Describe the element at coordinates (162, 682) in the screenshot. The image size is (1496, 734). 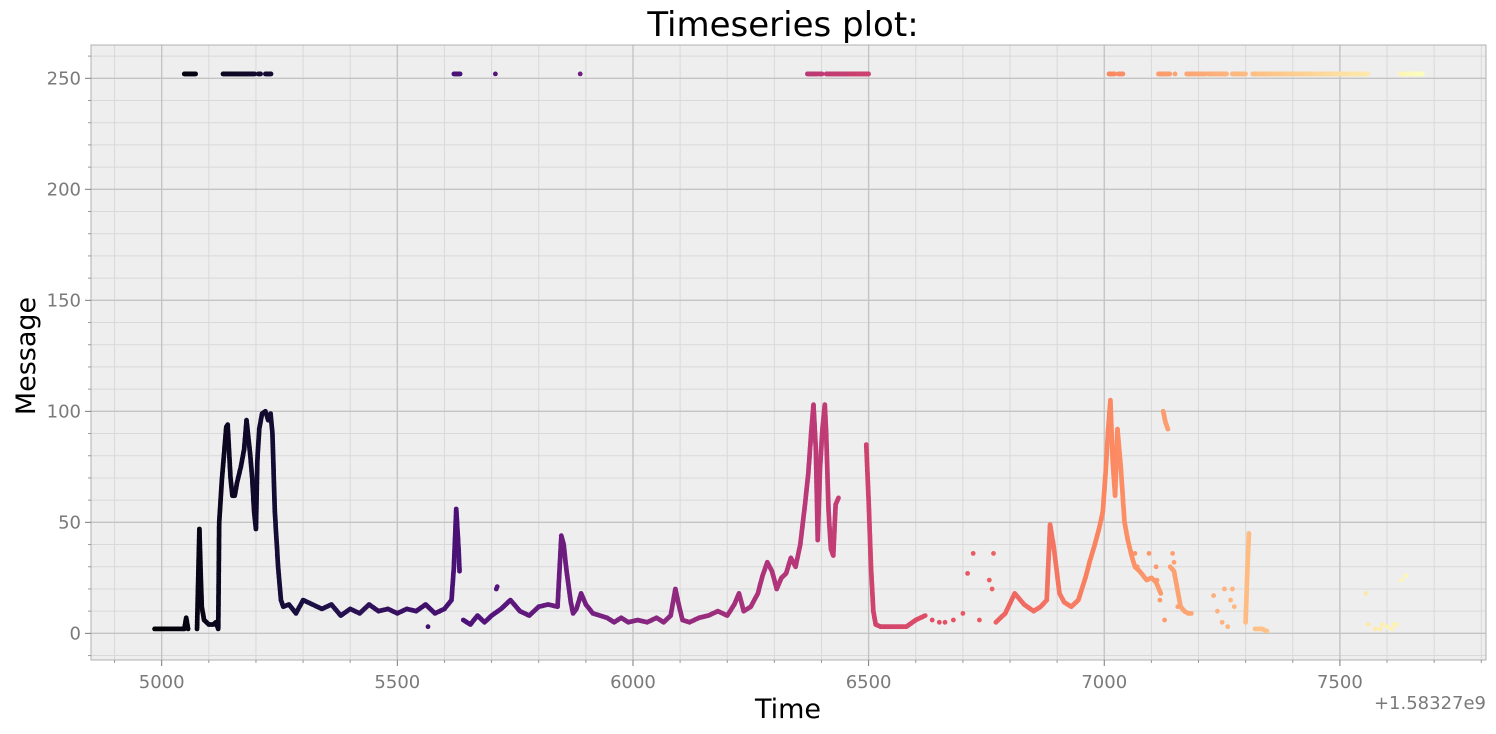
I see `x-tick-label: 5000` at that location.